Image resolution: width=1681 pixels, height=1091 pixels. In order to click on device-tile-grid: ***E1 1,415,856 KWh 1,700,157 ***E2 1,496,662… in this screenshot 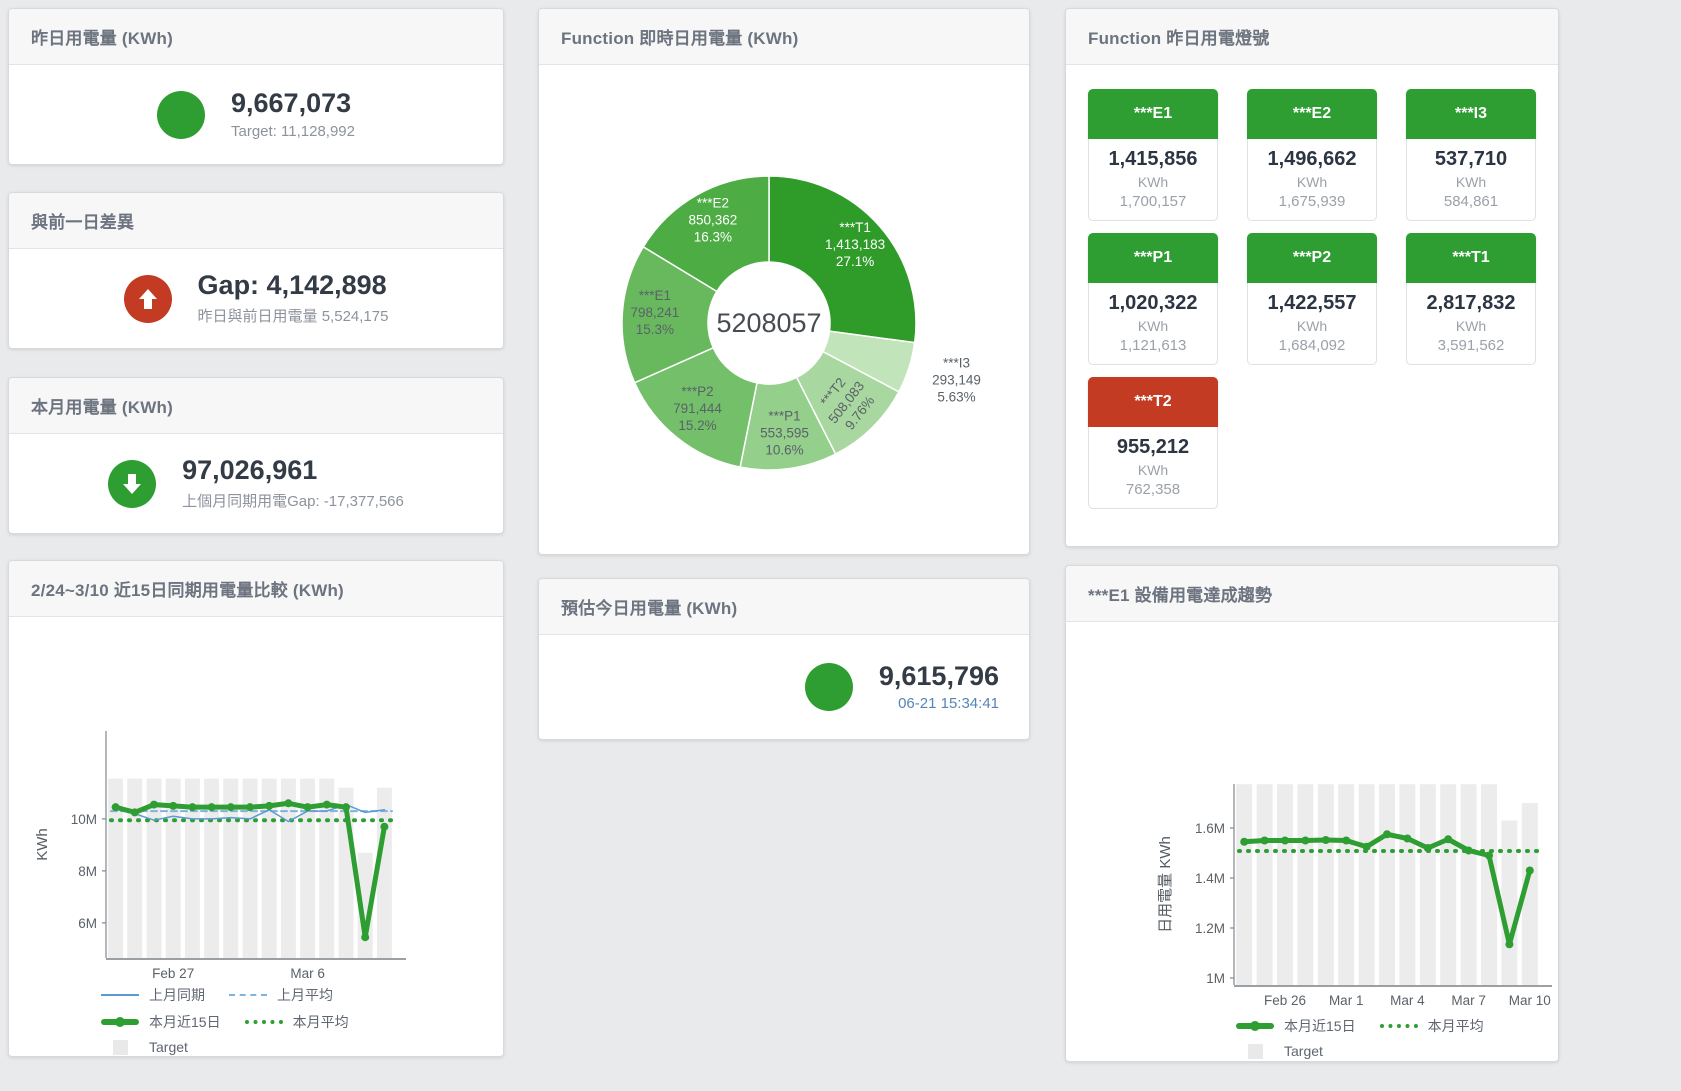, I will do `click(1312, 299)`.